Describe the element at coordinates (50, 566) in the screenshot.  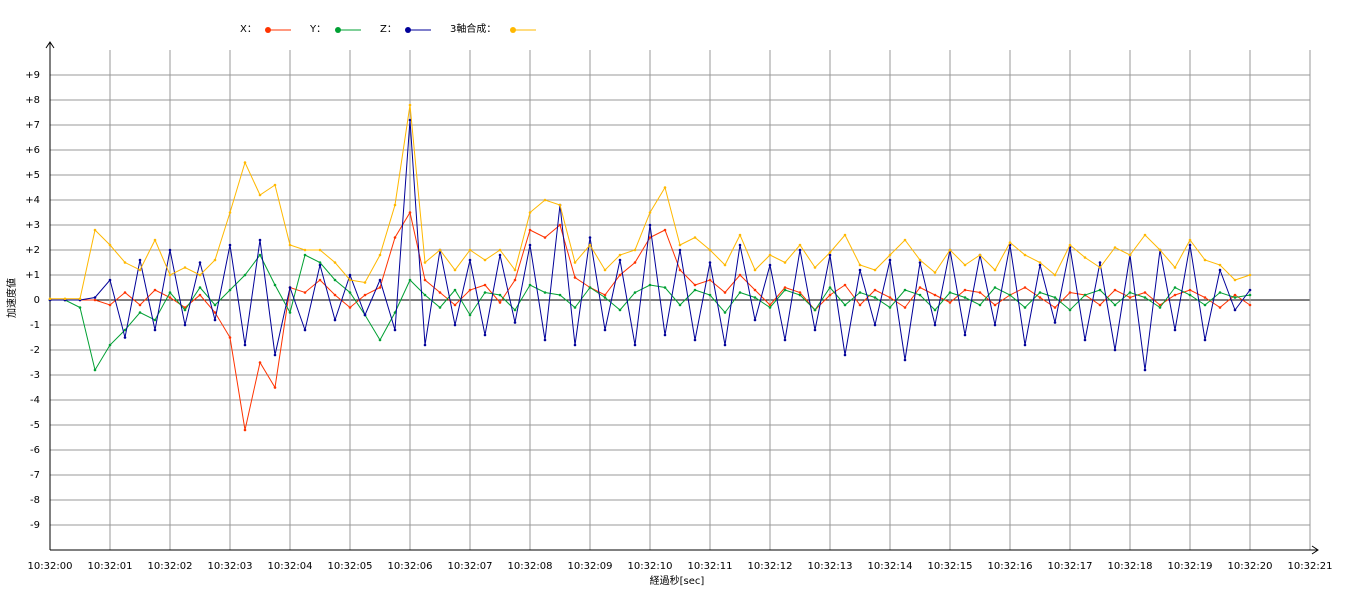
I see `x-tick-label: 10:32:00` at that location.